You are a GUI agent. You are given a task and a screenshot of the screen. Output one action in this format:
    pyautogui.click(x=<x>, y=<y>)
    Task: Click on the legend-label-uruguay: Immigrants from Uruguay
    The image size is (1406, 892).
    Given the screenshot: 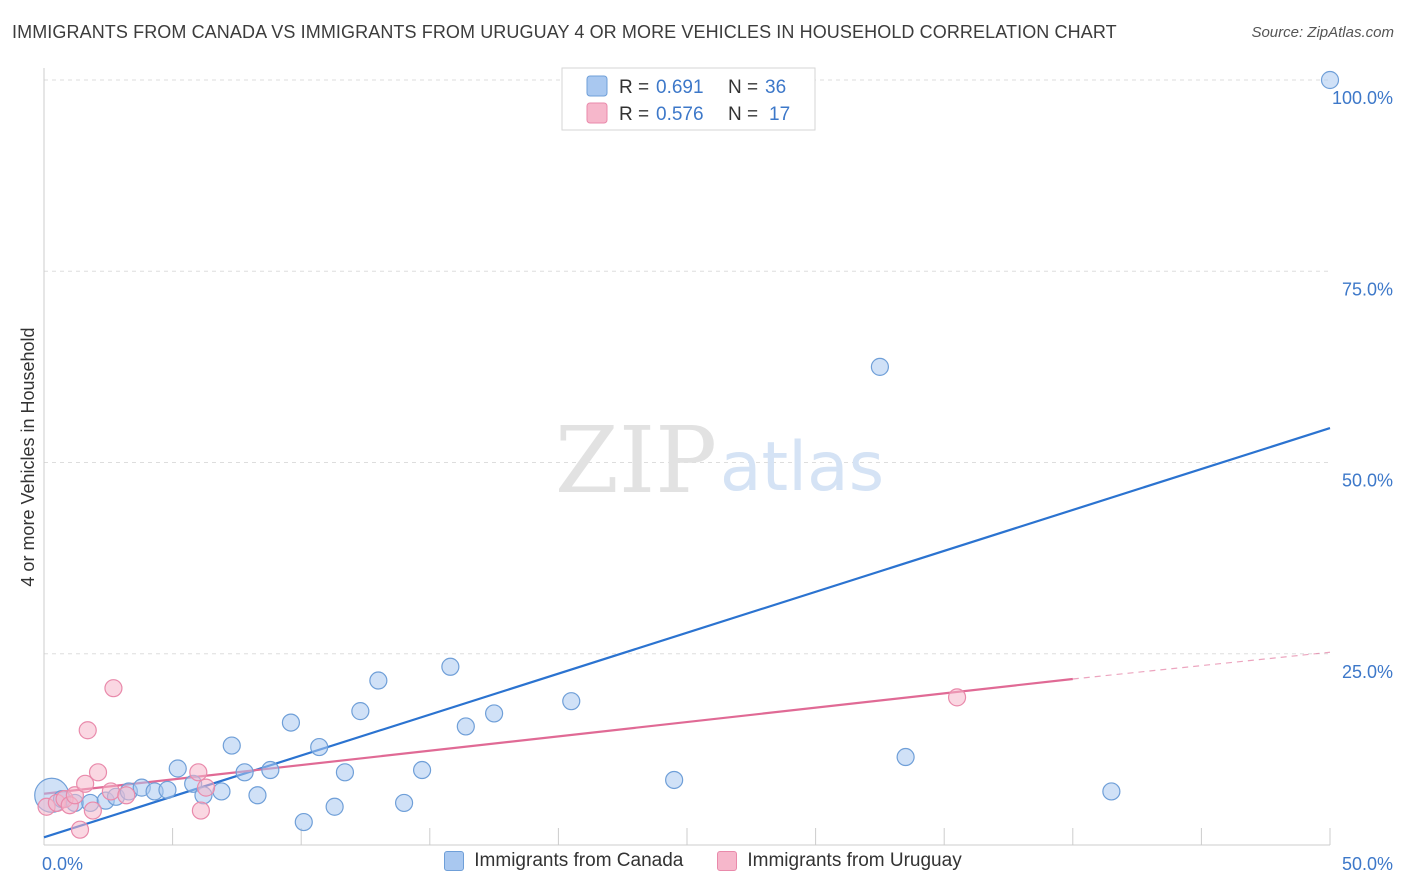 What is the action you would take?
    pyautogui.click(x=854, y=860)
    